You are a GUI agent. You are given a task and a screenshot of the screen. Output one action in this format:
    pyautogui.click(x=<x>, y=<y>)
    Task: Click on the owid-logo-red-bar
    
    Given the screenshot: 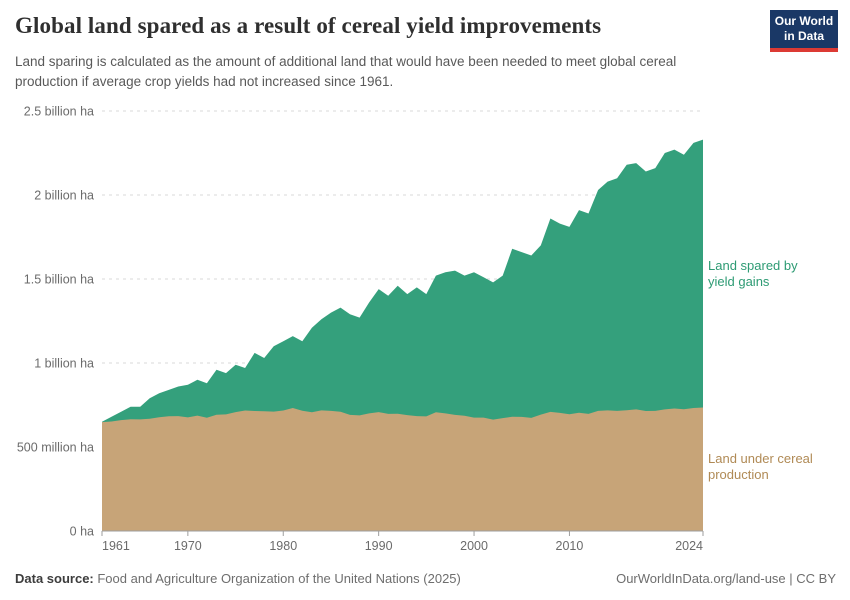 What is the action you would take?
    pyautogui.click(x=804, y=50)
    